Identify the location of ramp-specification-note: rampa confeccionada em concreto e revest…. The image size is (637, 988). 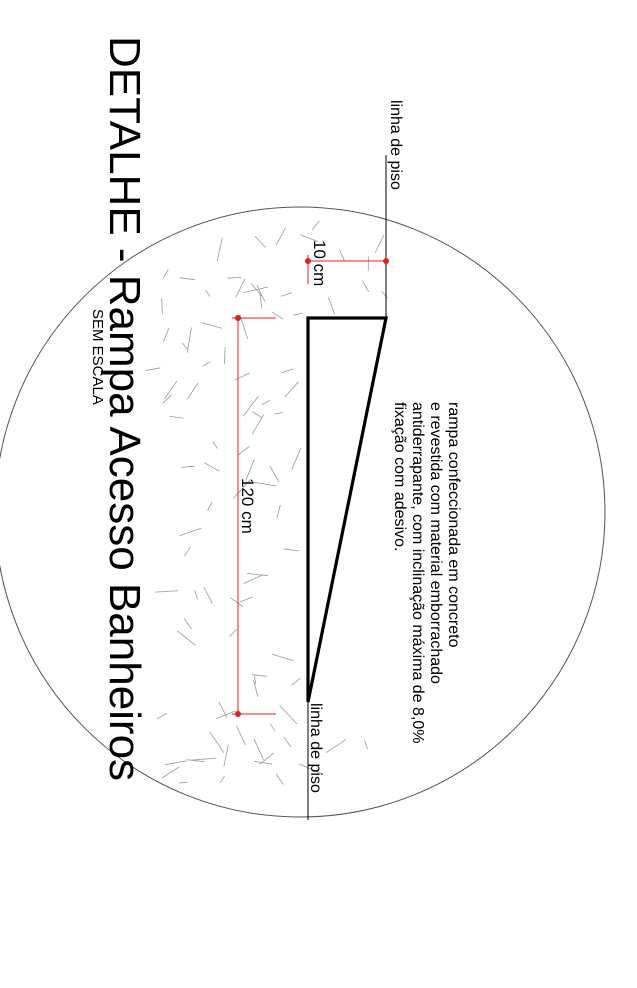
(426, 575).